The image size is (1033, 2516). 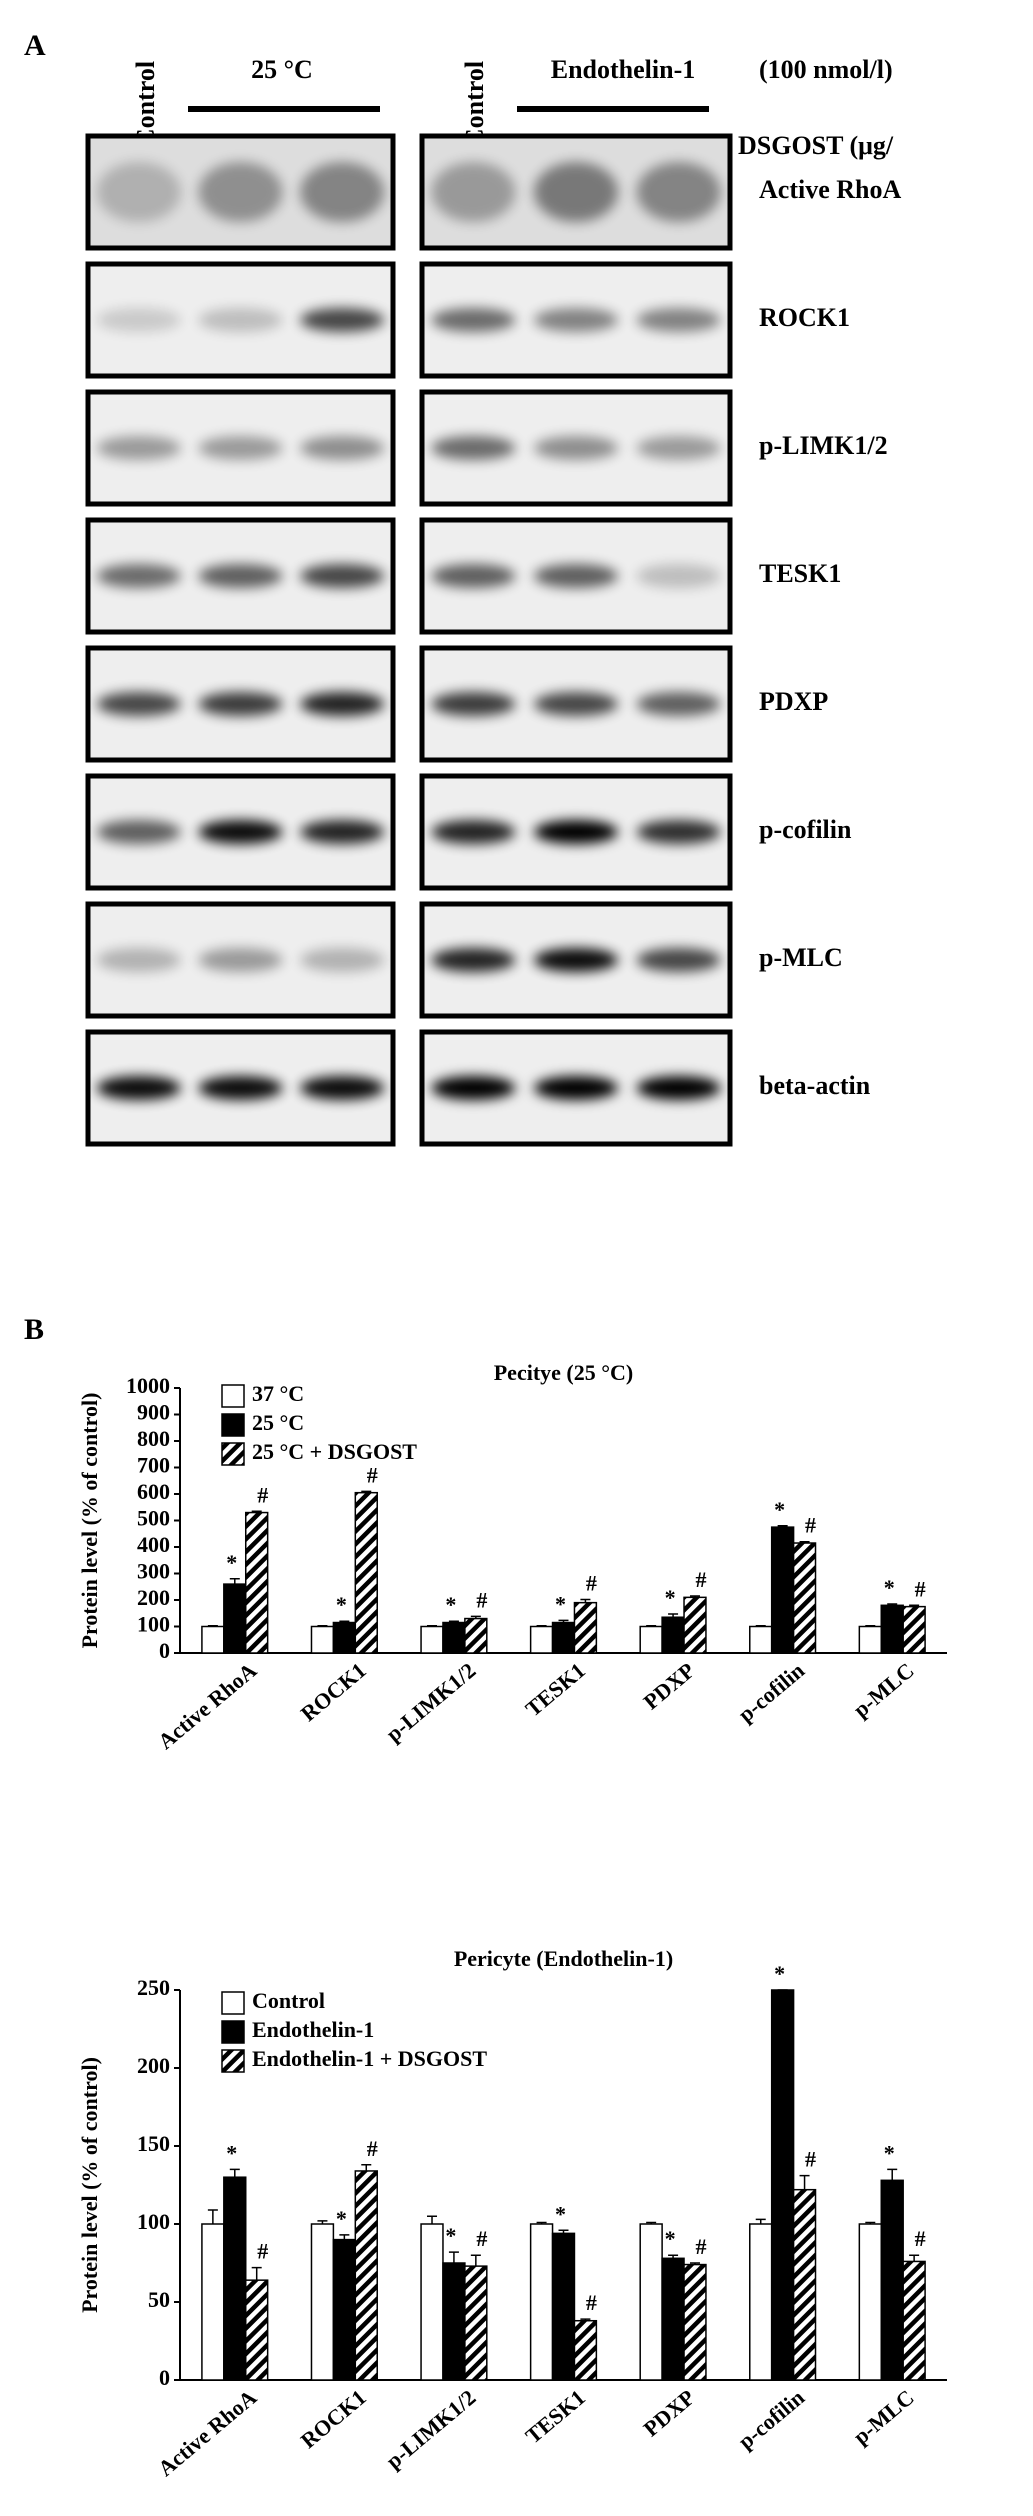 I want to click on row-label: p-LIMK1/2, so click(x=823, y=445).